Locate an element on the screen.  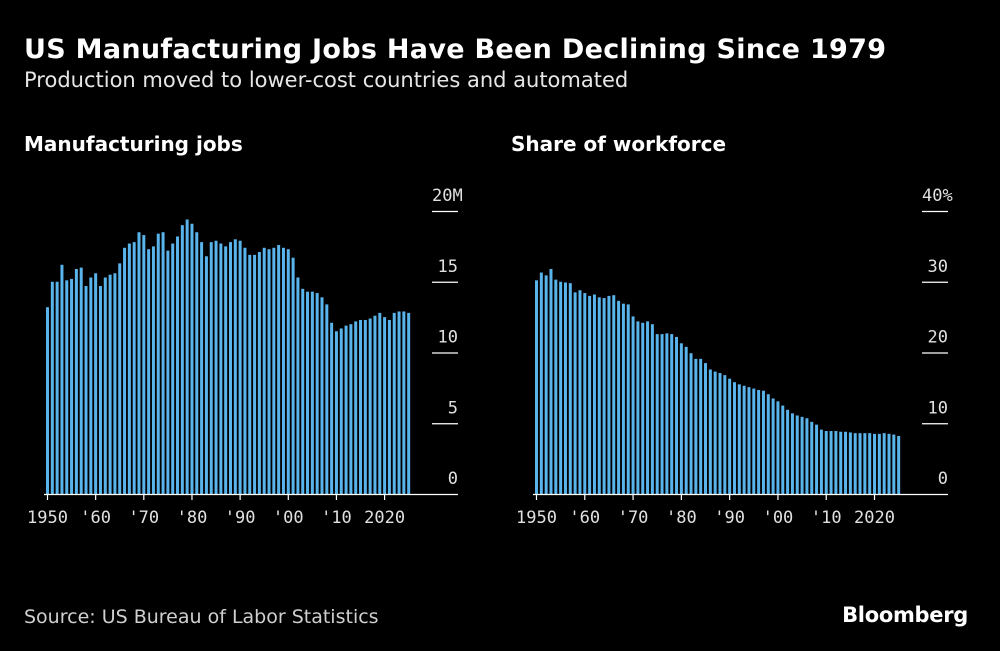
jobs-bar-2006 is located at coordinates (317, 393).